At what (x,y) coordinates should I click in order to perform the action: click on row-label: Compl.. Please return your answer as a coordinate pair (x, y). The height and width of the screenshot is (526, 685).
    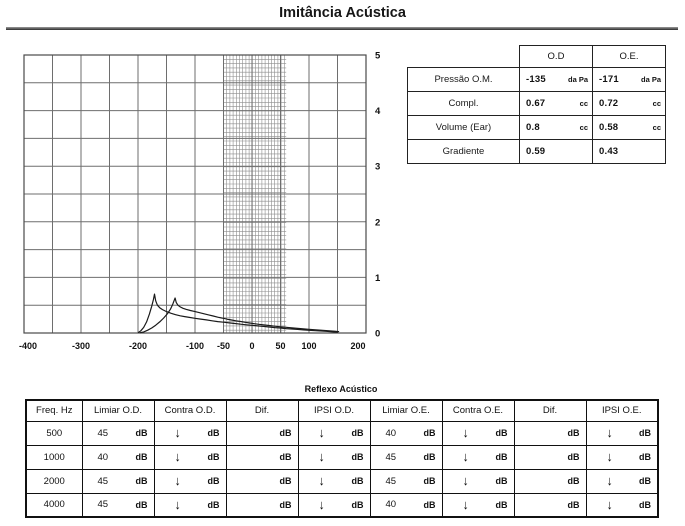
    Looking at the image, I should click on (463, 103).